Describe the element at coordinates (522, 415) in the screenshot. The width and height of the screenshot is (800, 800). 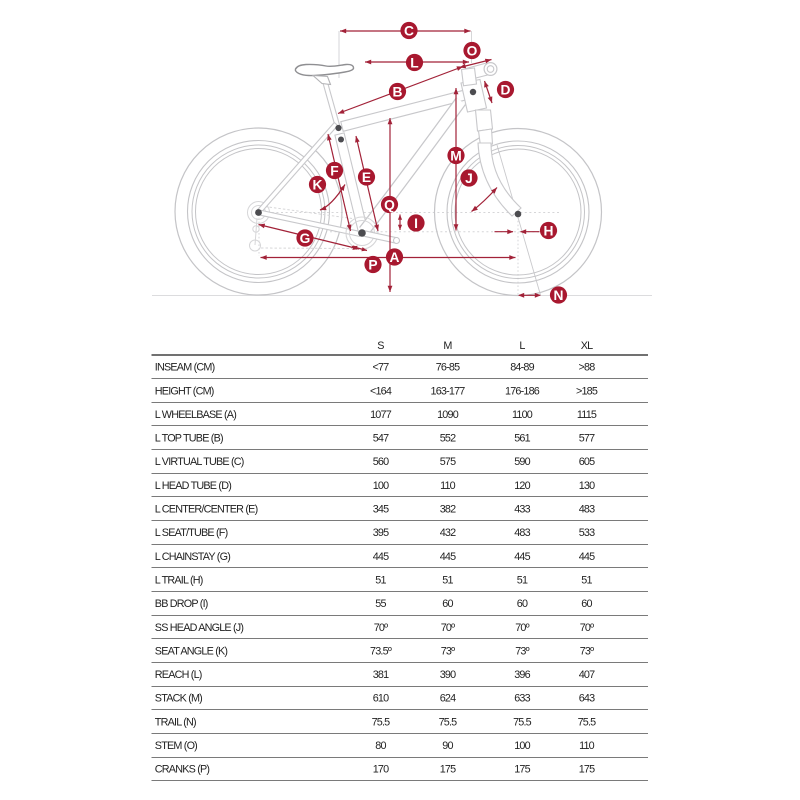
I see `svg-text: 1100` at that location.